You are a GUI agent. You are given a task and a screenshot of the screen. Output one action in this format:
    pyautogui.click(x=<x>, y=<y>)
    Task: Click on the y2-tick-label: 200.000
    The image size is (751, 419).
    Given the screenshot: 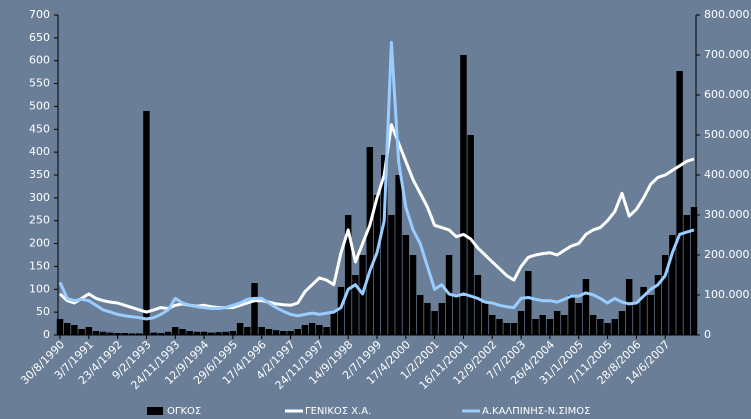 What is the action you would take?
    pyautogui.click(x=727, y=254)
    